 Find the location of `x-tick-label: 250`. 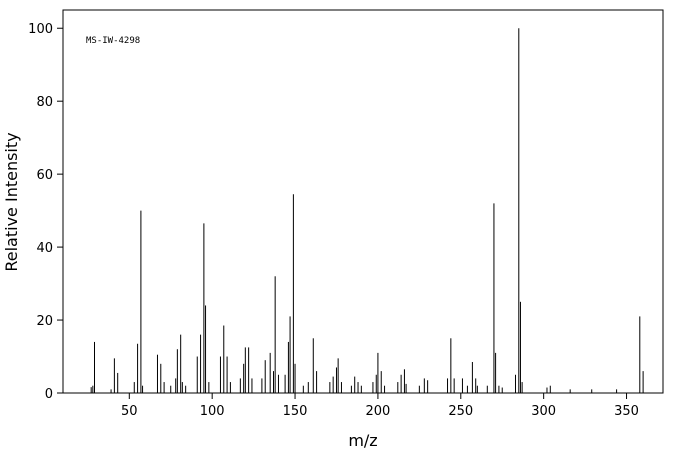

x-tick-label: 250 is located at coordinates (460, 411).